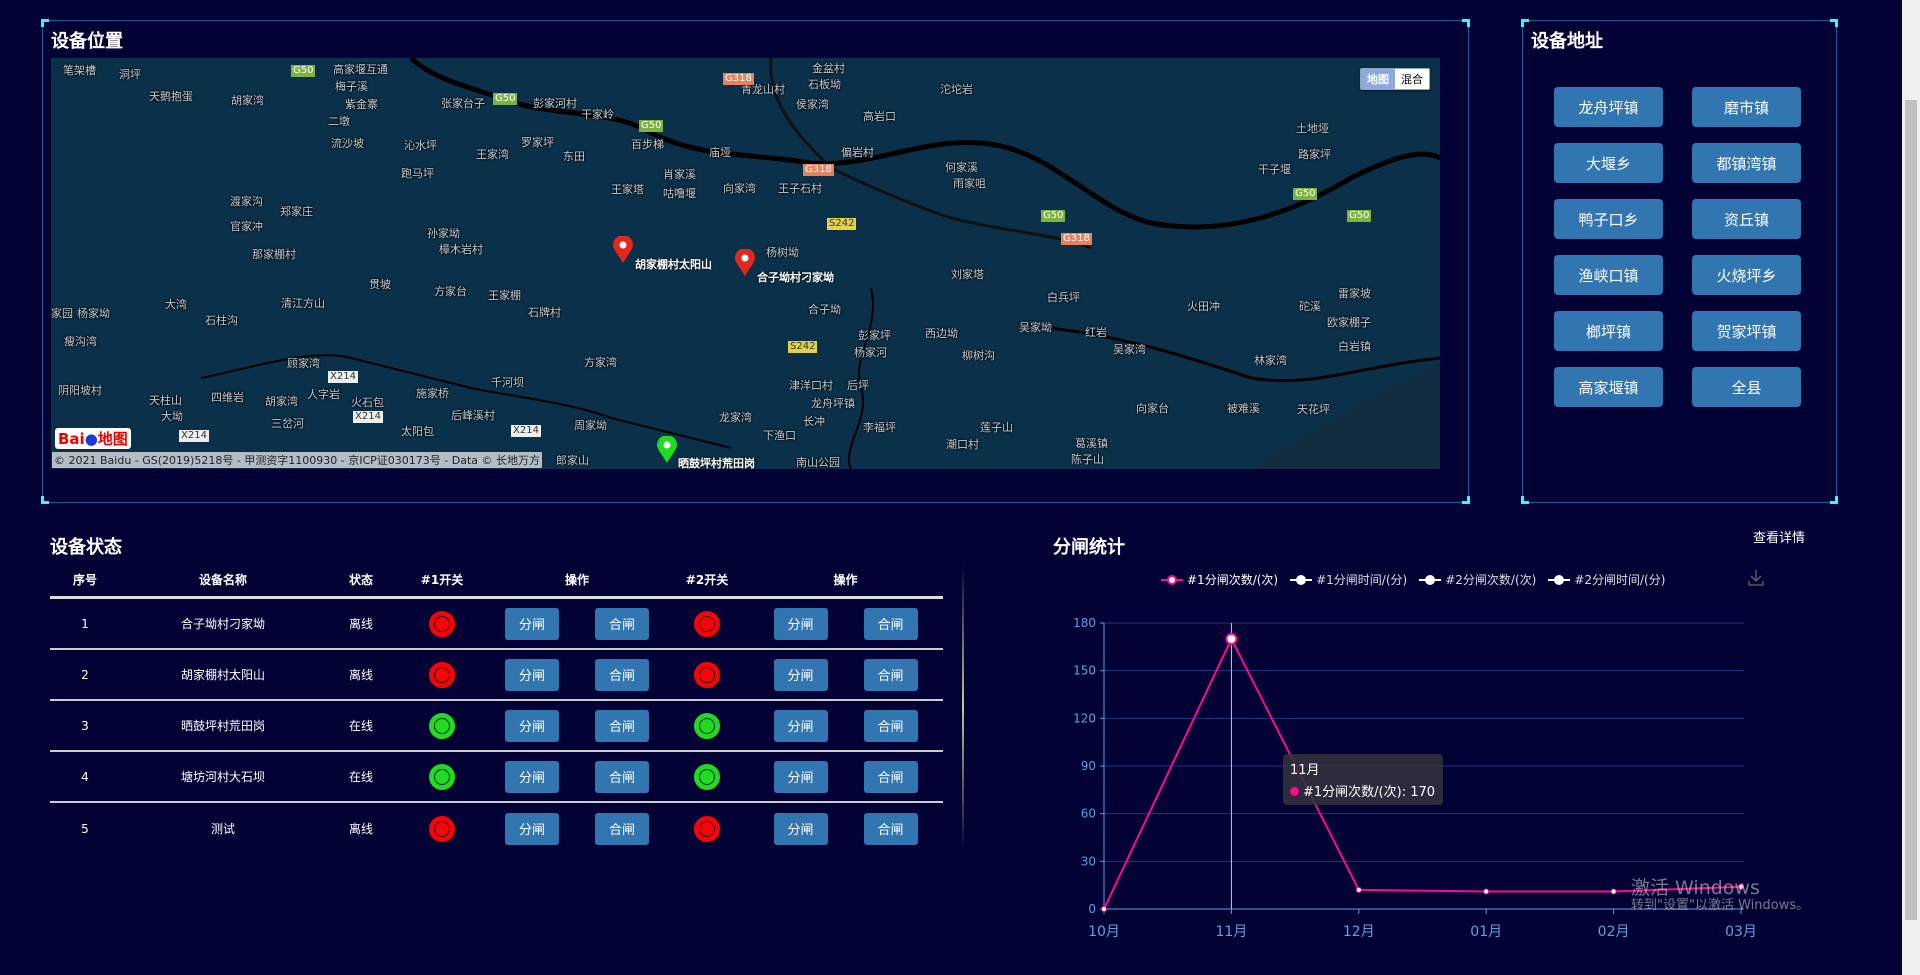 Image resolution: width=1920 pixels, height=975 pixels. What do you see at coordinates (1911, 510) in the screenshot?
I see `scrollbar-thumb` at bounding box center [1911, 510].